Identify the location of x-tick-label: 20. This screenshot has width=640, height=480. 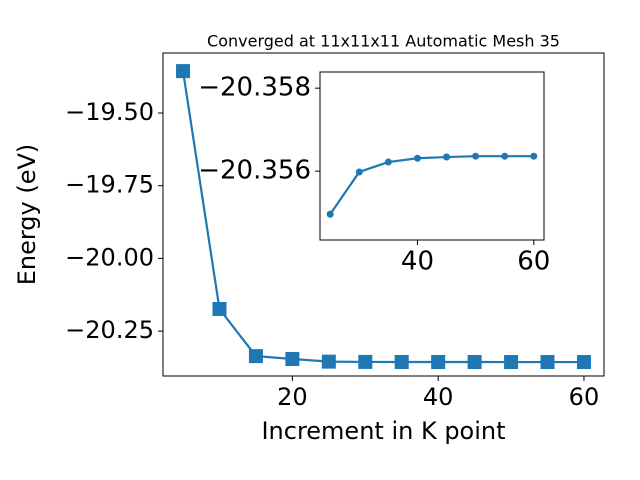
(292, 397).